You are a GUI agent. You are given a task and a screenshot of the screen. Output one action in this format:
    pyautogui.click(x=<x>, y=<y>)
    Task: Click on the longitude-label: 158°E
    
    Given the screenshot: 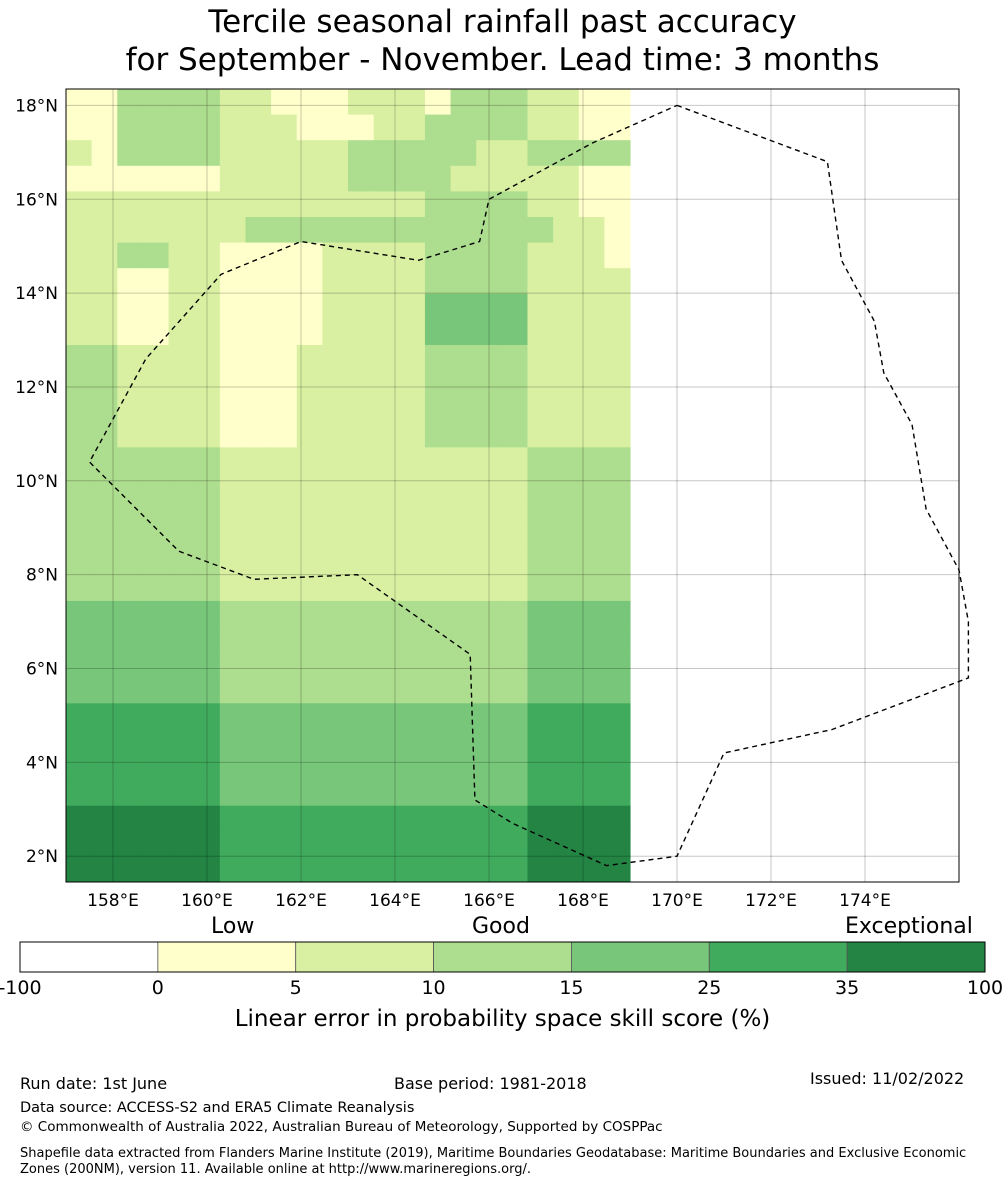 What is the action you would take?
    pyautogui.click(x=113, y=901)
    